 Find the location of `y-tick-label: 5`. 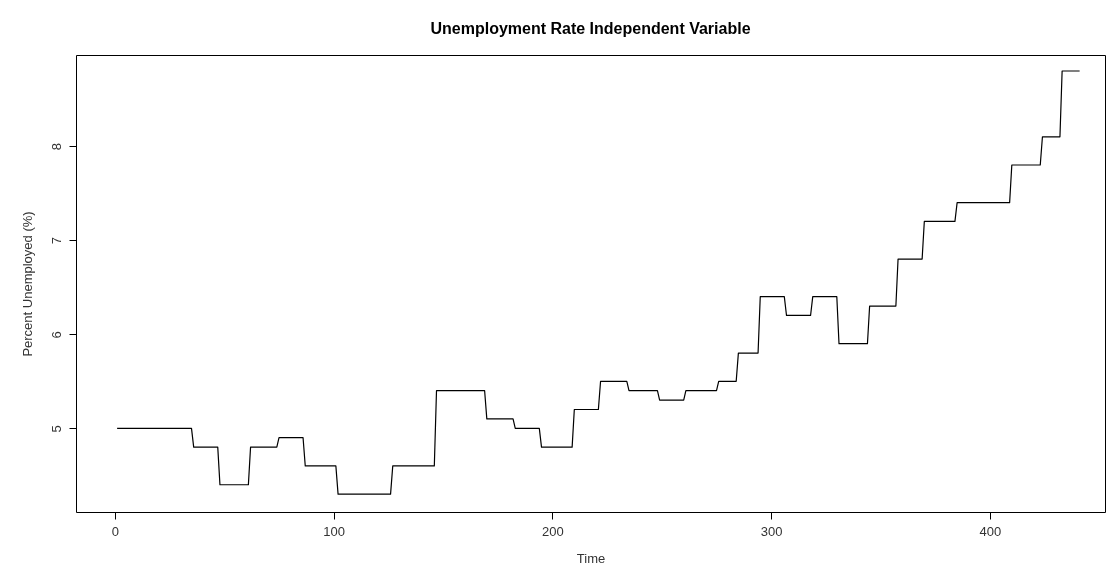

y-tick-label: 5 is located at coordinates (56, 429).